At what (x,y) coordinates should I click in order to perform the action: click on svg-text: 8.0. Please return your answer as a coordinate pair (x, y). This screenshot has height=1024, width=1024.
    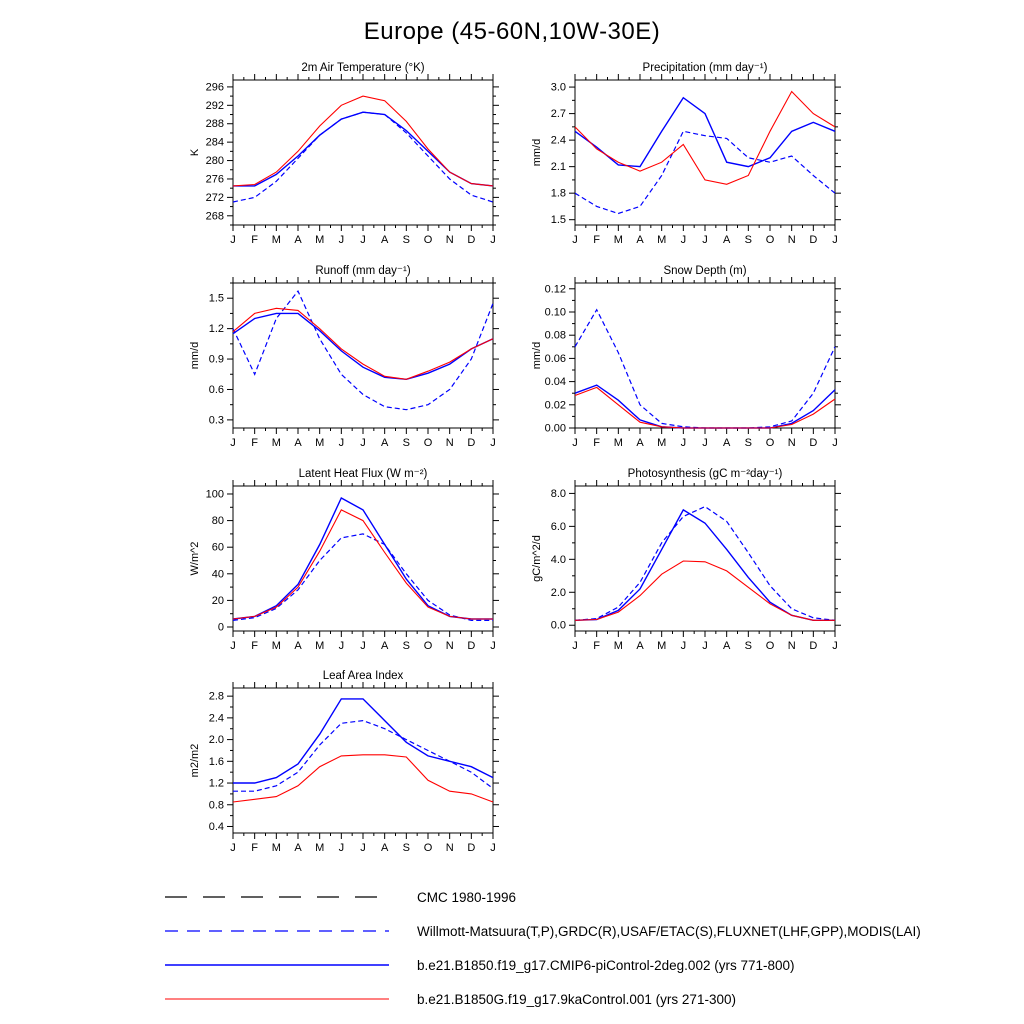
    Looking at the image, I should click on (558, 494).